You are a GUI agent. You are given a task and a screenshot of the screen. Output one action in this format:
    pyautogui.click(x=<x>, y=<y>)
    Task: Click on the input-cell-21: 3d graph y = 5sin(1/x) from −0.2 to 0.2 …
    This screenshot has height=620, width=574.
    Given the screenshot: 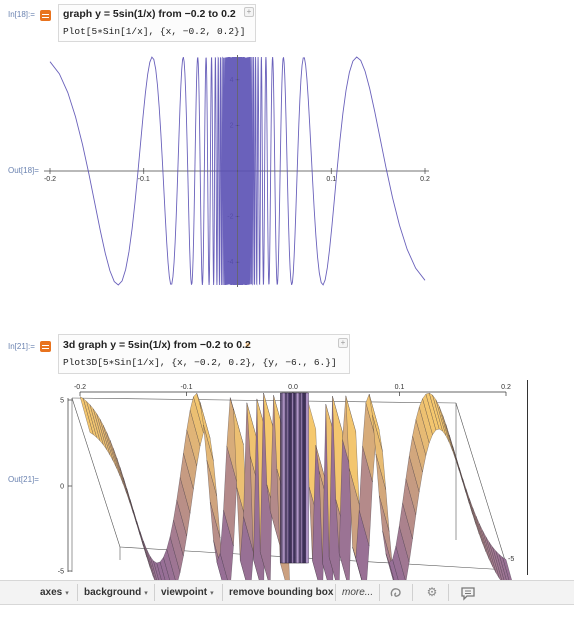 What is the action you would take?
    pyautogui.click(x=204, y=354)
    